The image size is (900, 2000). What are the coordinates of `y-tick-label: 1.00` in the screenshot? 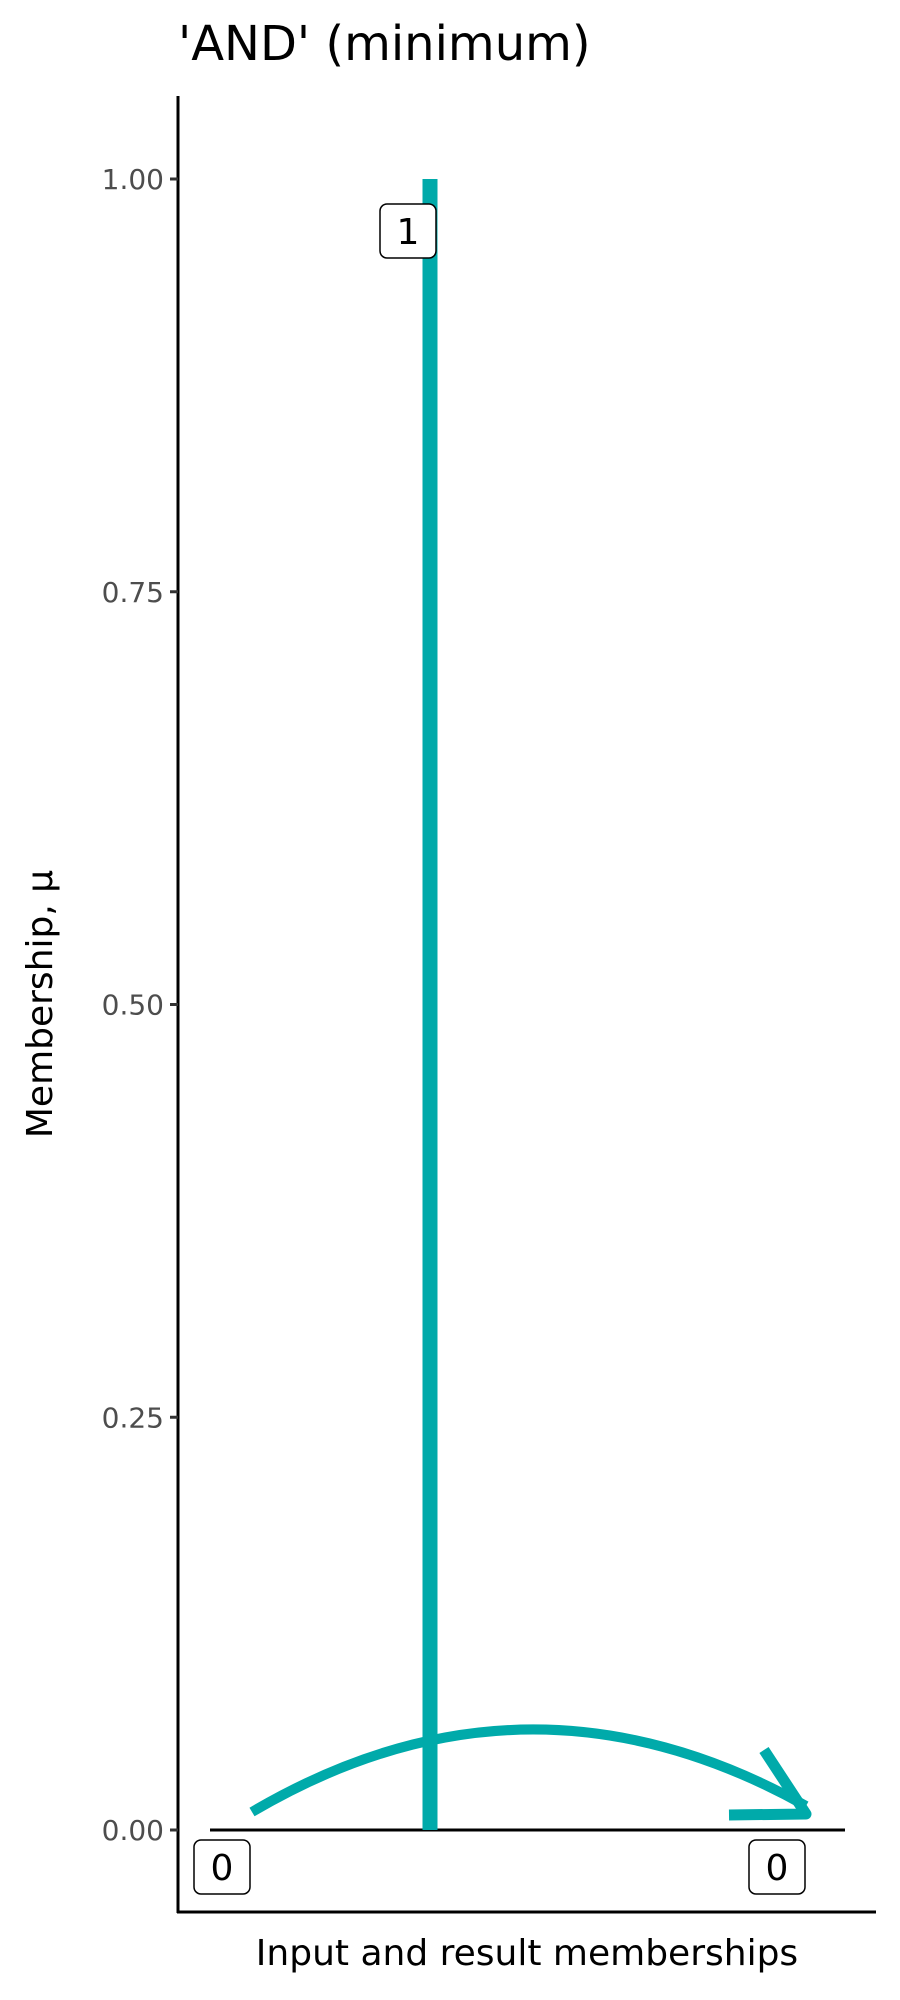 It's located at (133, 179).